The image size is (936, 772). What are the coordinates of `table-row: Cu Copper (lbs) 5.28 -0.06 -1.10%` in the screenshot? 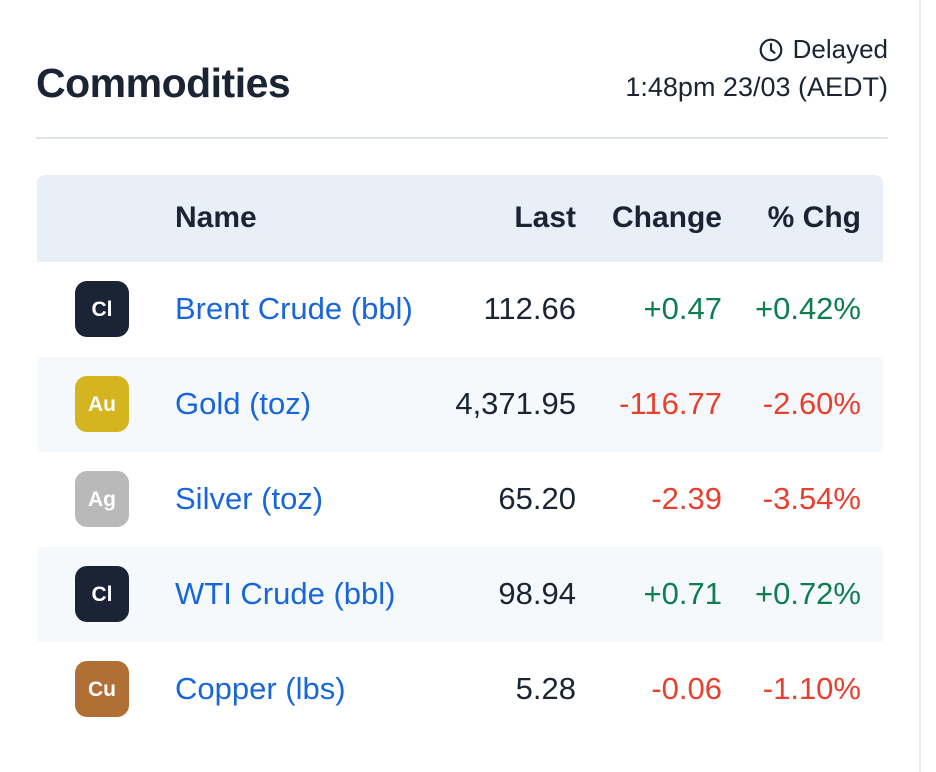 It's located at (460, 689).